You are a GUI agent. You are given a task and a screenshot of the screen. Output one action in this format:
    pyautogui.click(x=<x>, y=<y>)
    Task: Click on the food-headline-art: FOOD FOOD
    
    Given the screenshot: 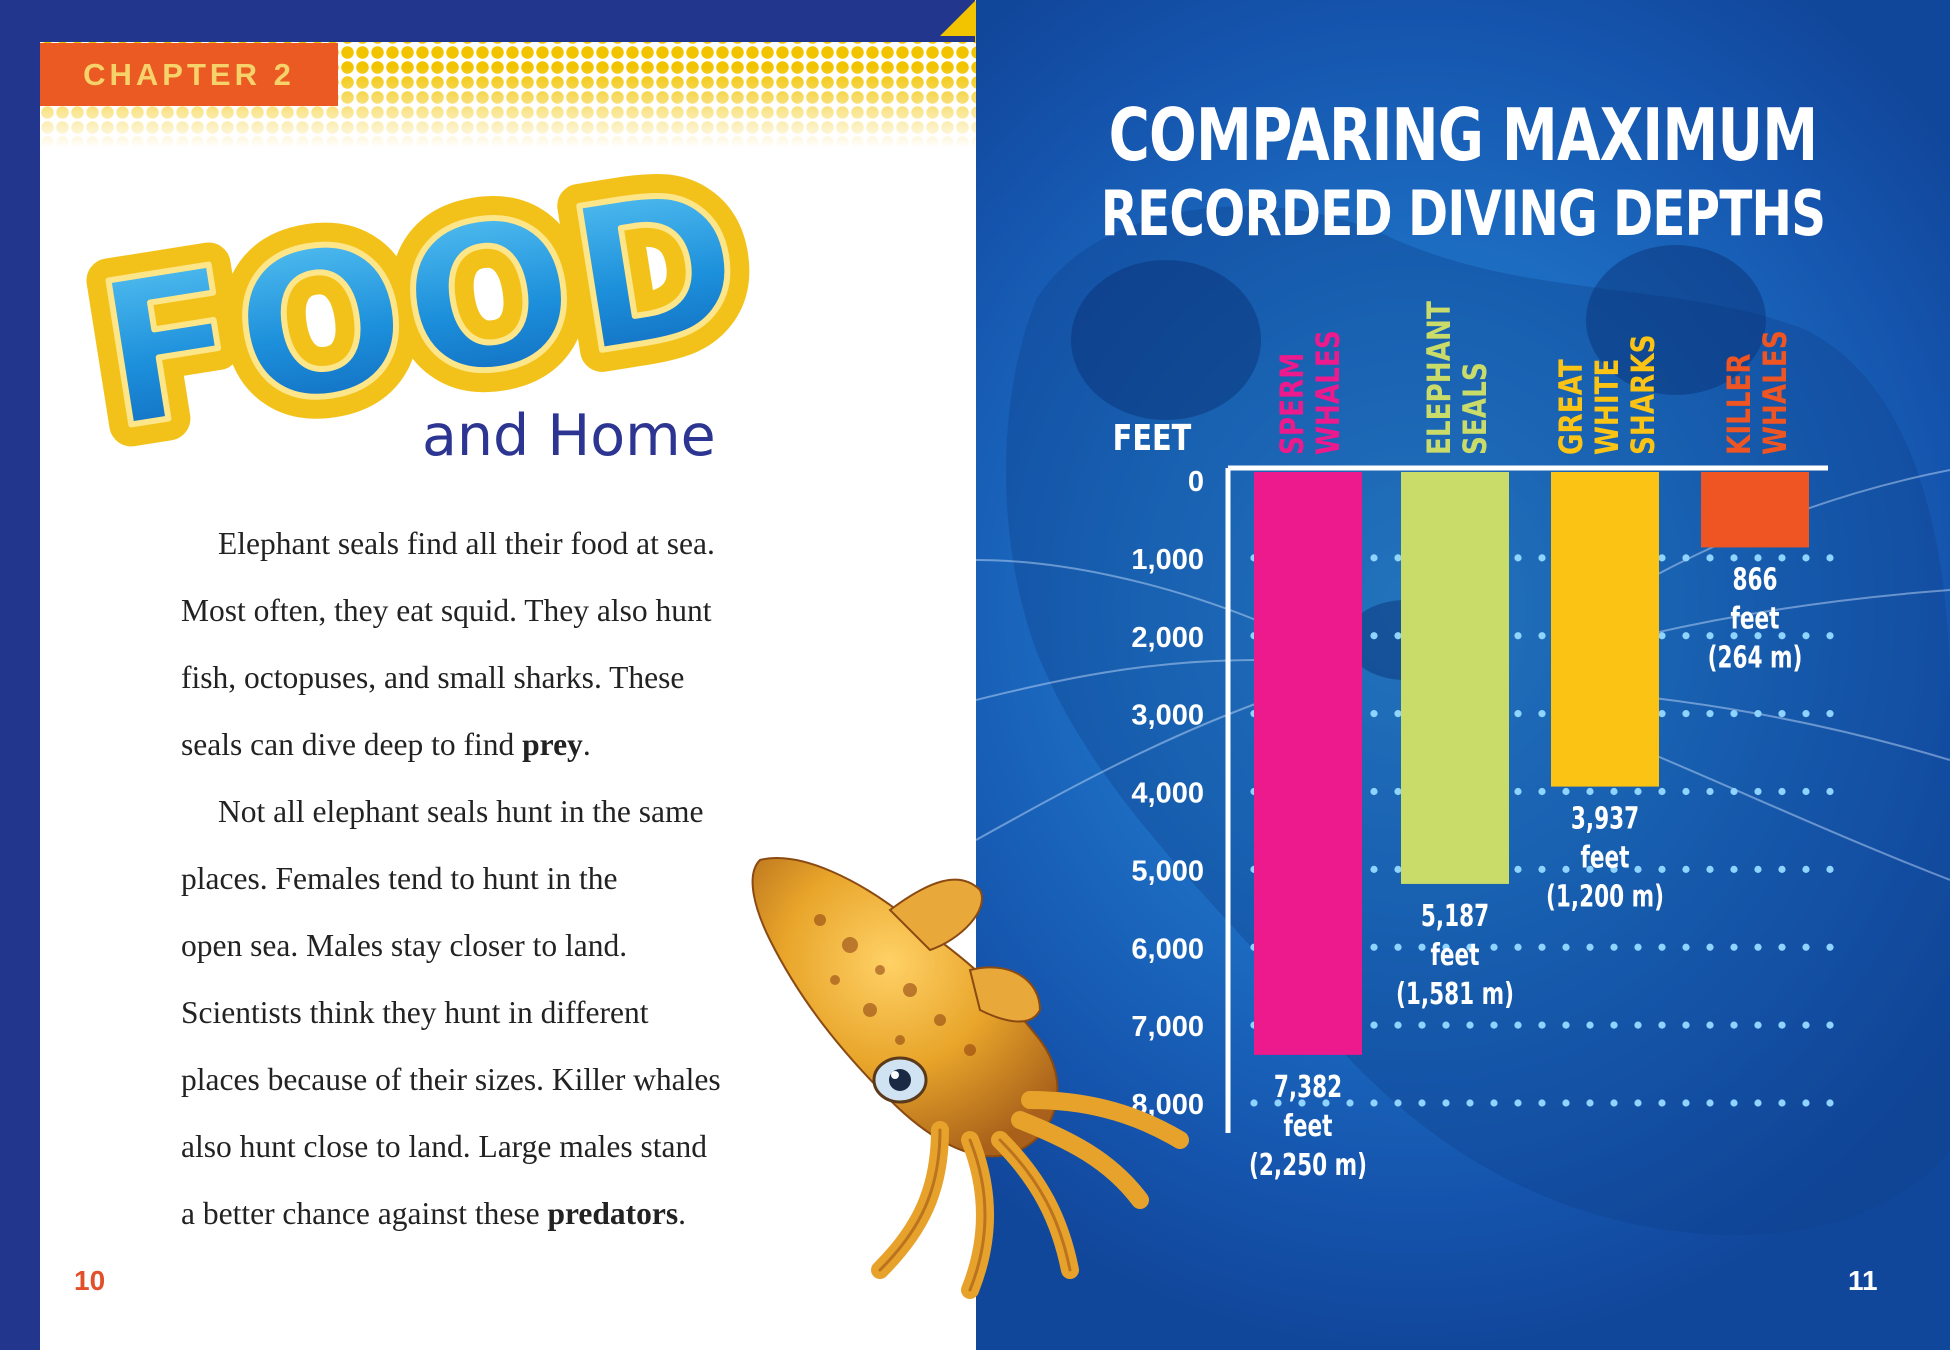 What is the action you would take?
    pyautogui.click(x=419, y=309)
    